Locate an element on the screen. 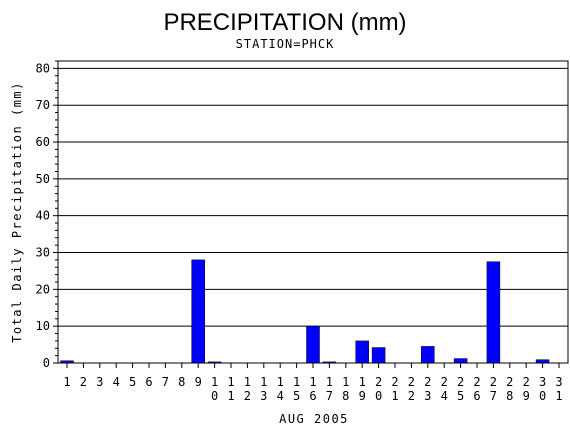 The width and height of the screenshot is (570, 430). x-tick-label: 9 is located at coordinates (198, 382).